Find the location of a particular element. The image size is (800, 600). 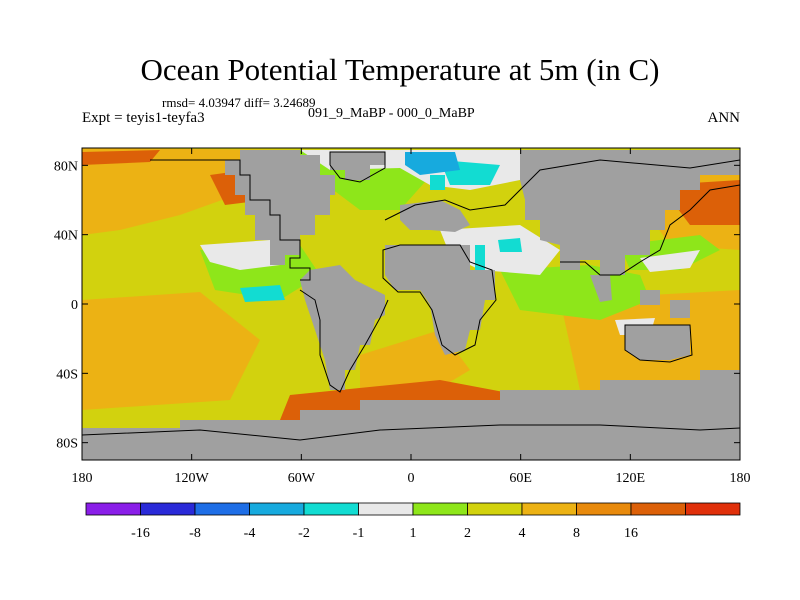

land-europe is located at coordinates (435, 216).